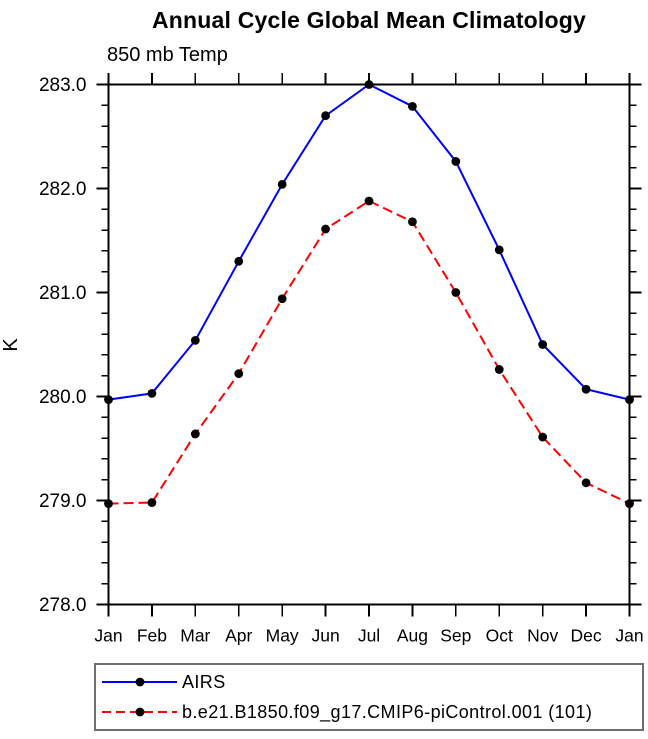 This screenshot has height=739, width=648. What do you see at coordinates (63, 605) in the screenshot?
I see `y-tick-label: 278.0` at bounding box center [63, 605].